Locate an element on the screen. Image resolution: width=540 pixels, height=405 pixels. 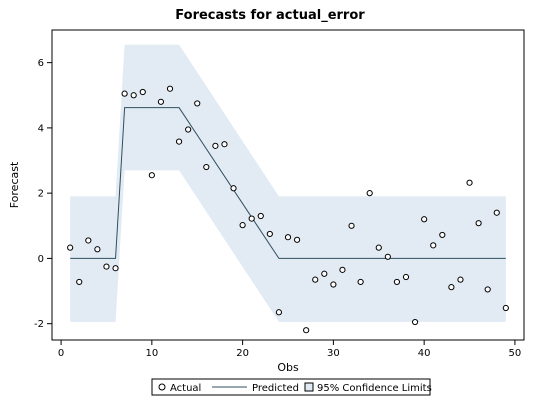
x-tick-label: 20 is located at coordinates (242, 353).